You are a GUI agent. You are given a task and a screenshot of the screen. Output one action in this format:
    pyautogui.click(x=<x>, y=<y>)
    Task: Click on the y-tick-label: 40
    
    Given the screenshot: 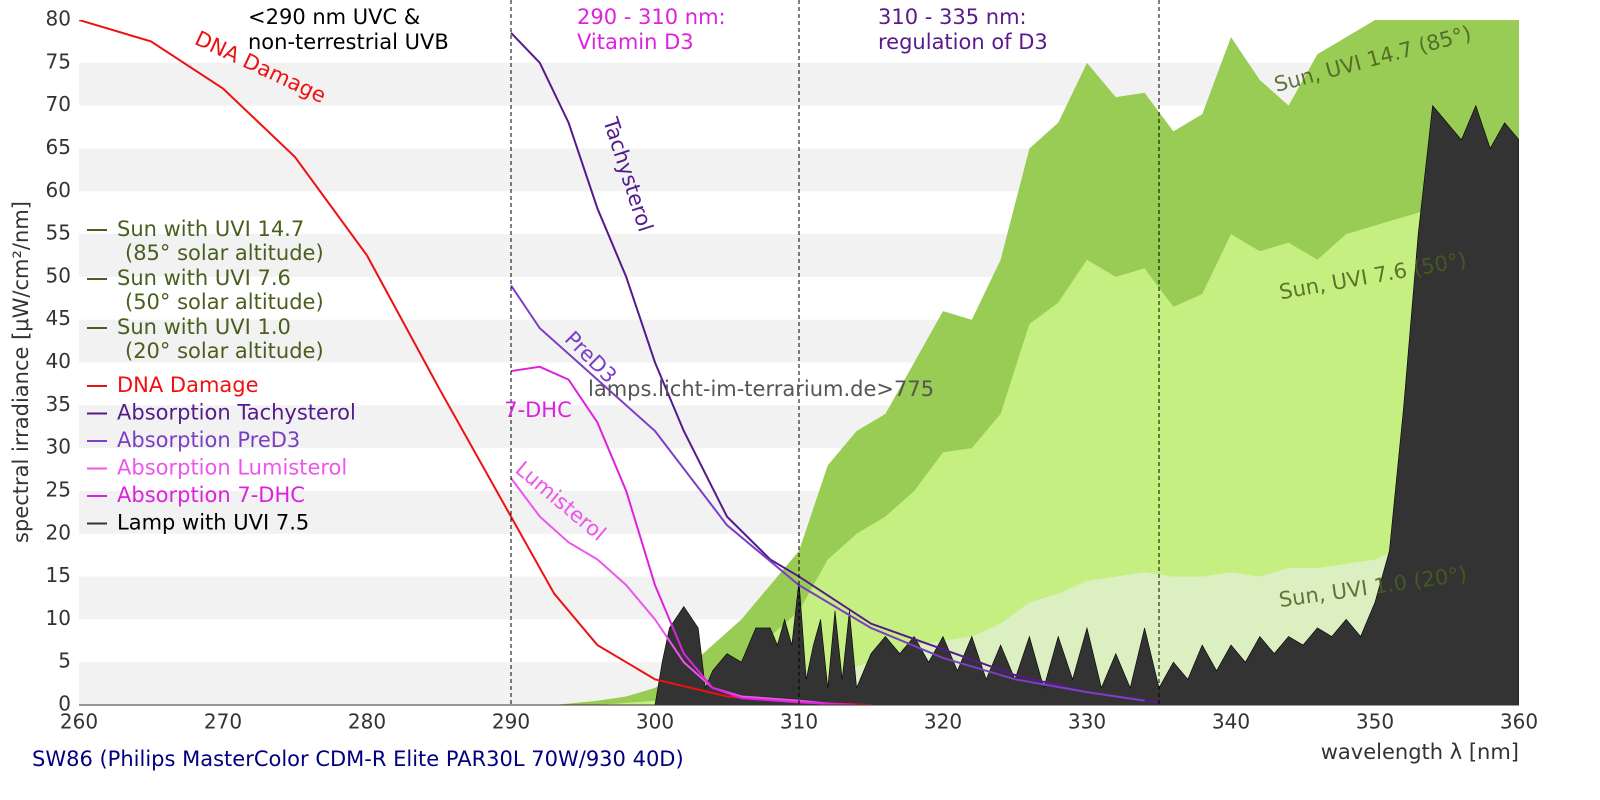 What is the action you would take?
    pyautogui.click(x=58, y=361)
    